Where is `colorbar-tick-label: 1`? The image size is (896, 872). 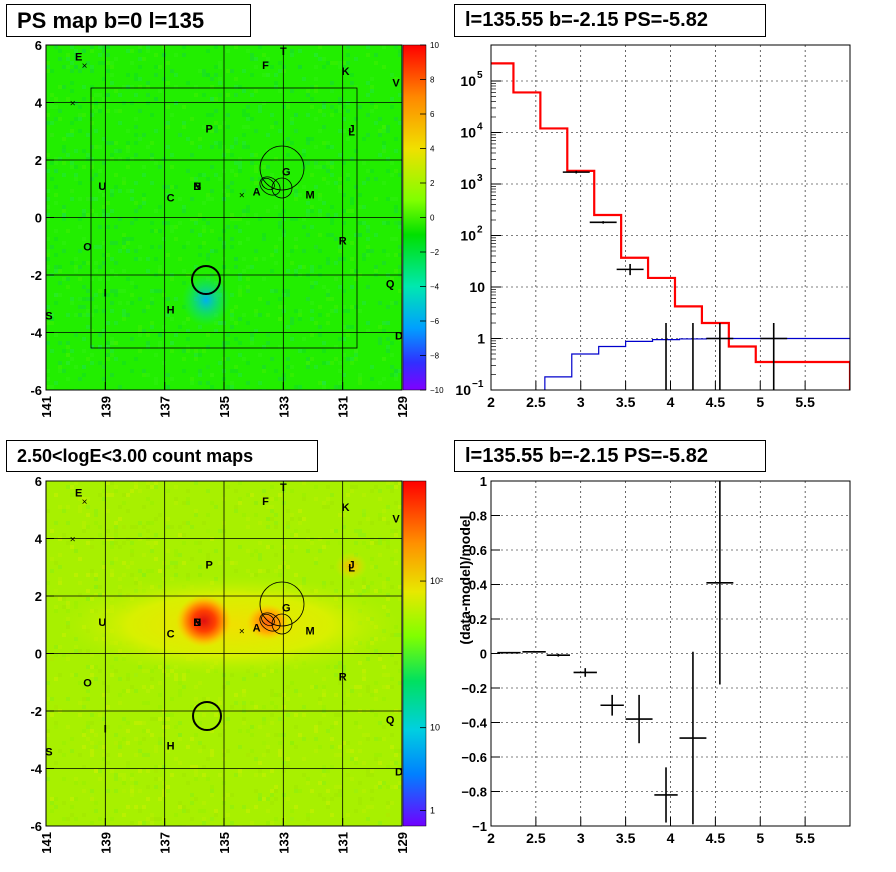
colorbar-tick-label: 1 is located at coordinates (432, 810).